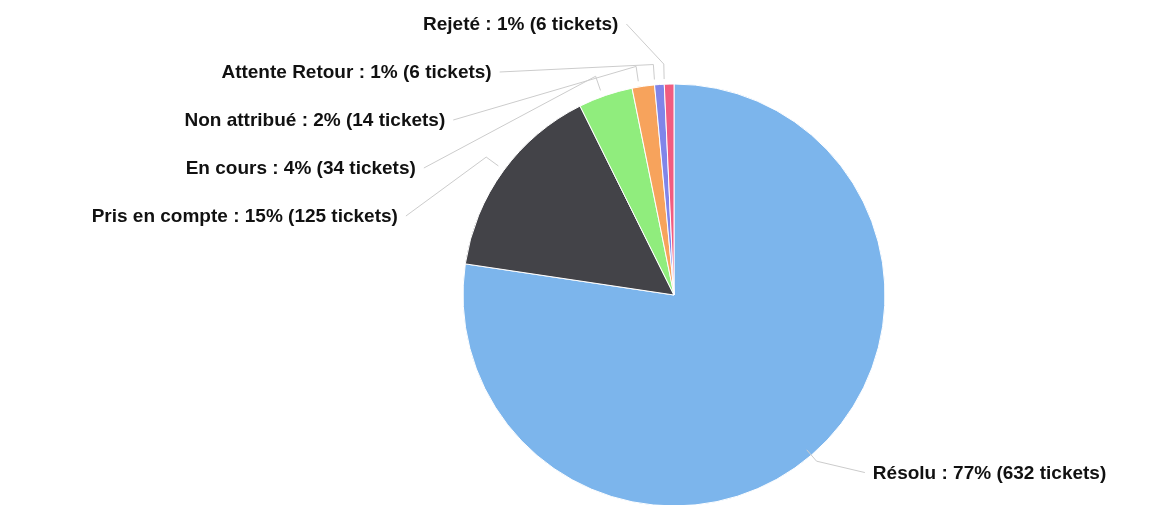 This screenshot has width=1174, height=513. Describe the element at coordinates (989, 472) in the screenshot. I see `slice-label: Résolu : 77% (632 tickets)` at that location.